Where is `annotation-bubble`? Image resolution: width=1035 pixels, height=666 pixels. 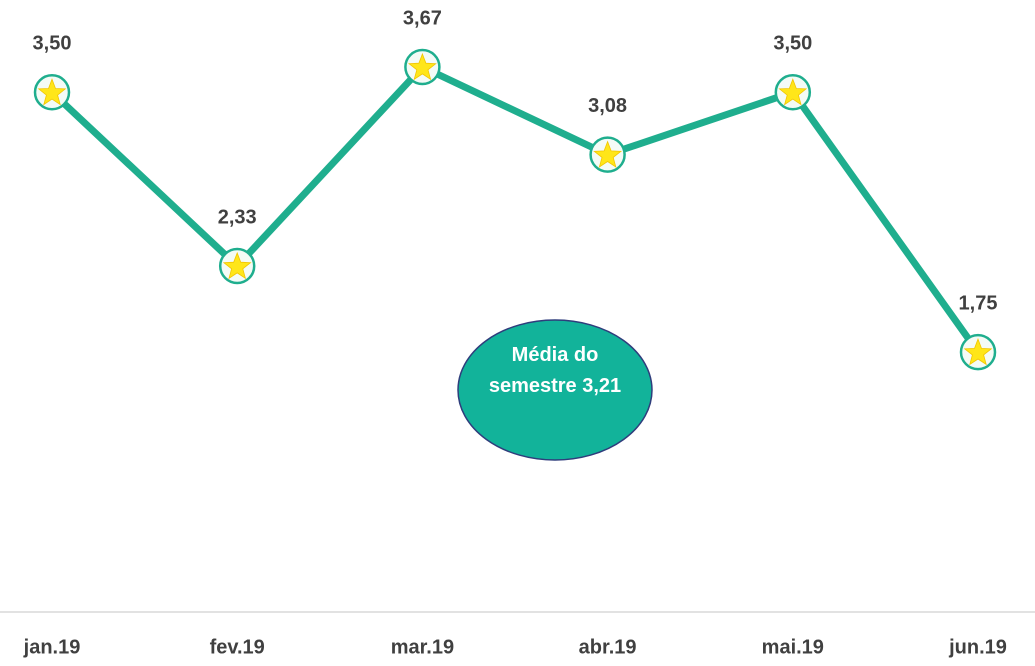 annotation-bubble is located at coordinates (555, 390).